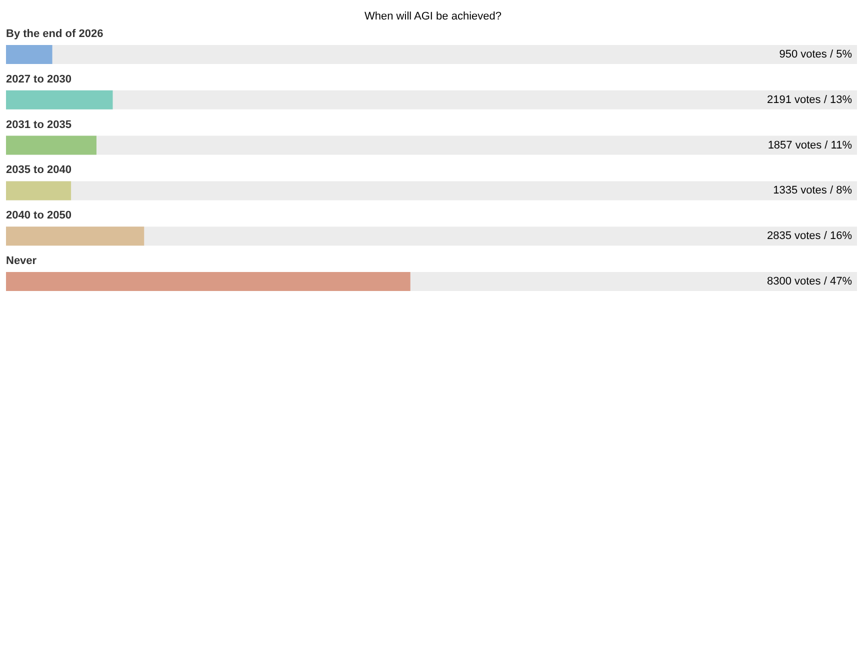  I want to click on y-tick-label: 2040 to 2050, so click(39, 216).